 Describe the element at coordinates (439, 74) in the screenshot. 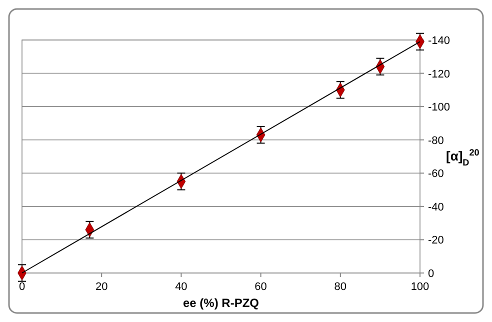

I see `y-tick-label: -120` at that location.